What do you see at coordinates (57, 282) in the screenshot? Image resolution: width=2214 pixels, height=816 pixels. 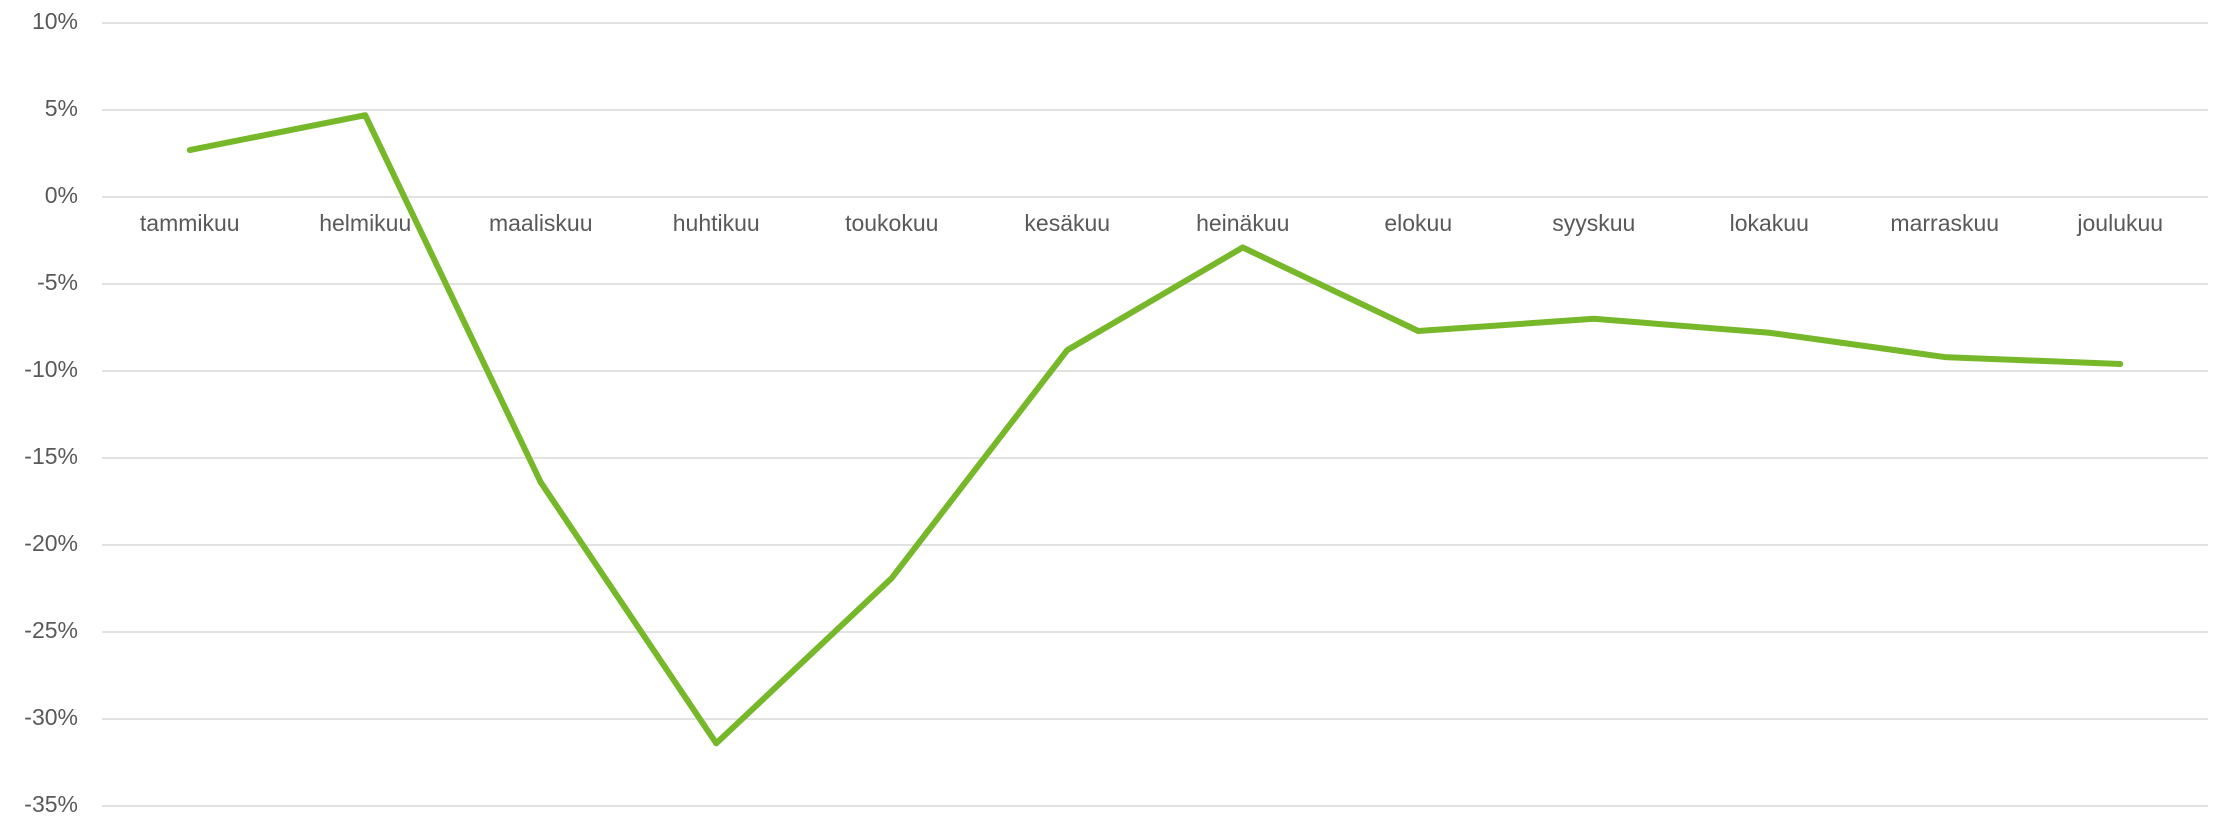 I see `y-tick-label: -5%` at bounding box center [57, 282].